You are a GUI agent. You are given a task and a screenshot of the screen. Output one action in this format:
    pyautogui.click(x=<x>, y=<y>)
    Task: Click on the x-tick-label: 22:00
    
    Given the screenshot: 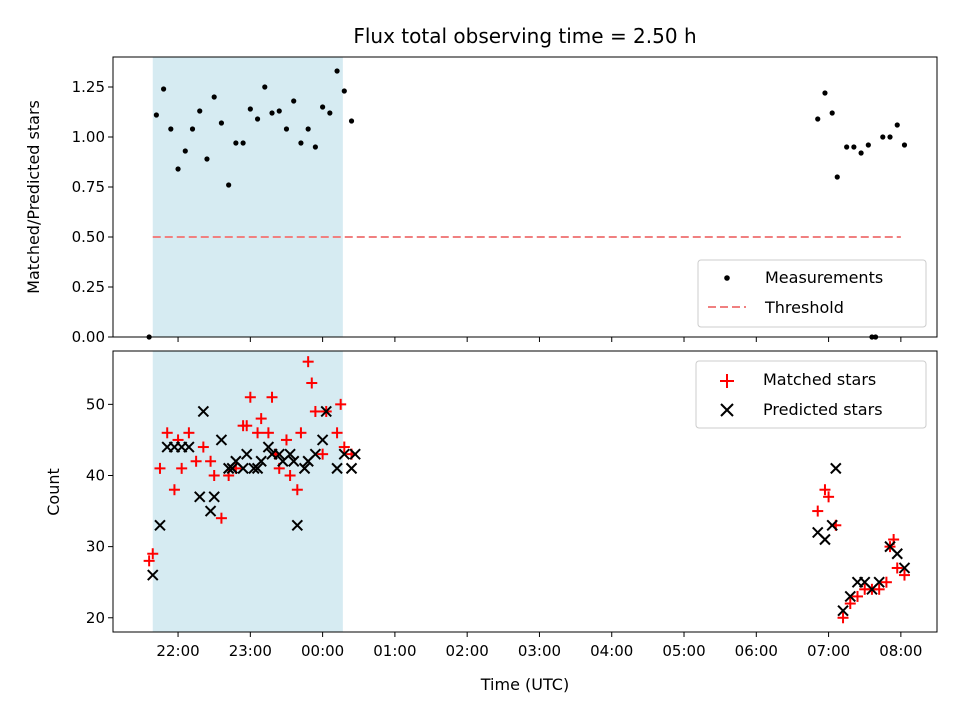 What is the action you would take?
    pyautogui.click(x=177, y=651)
    